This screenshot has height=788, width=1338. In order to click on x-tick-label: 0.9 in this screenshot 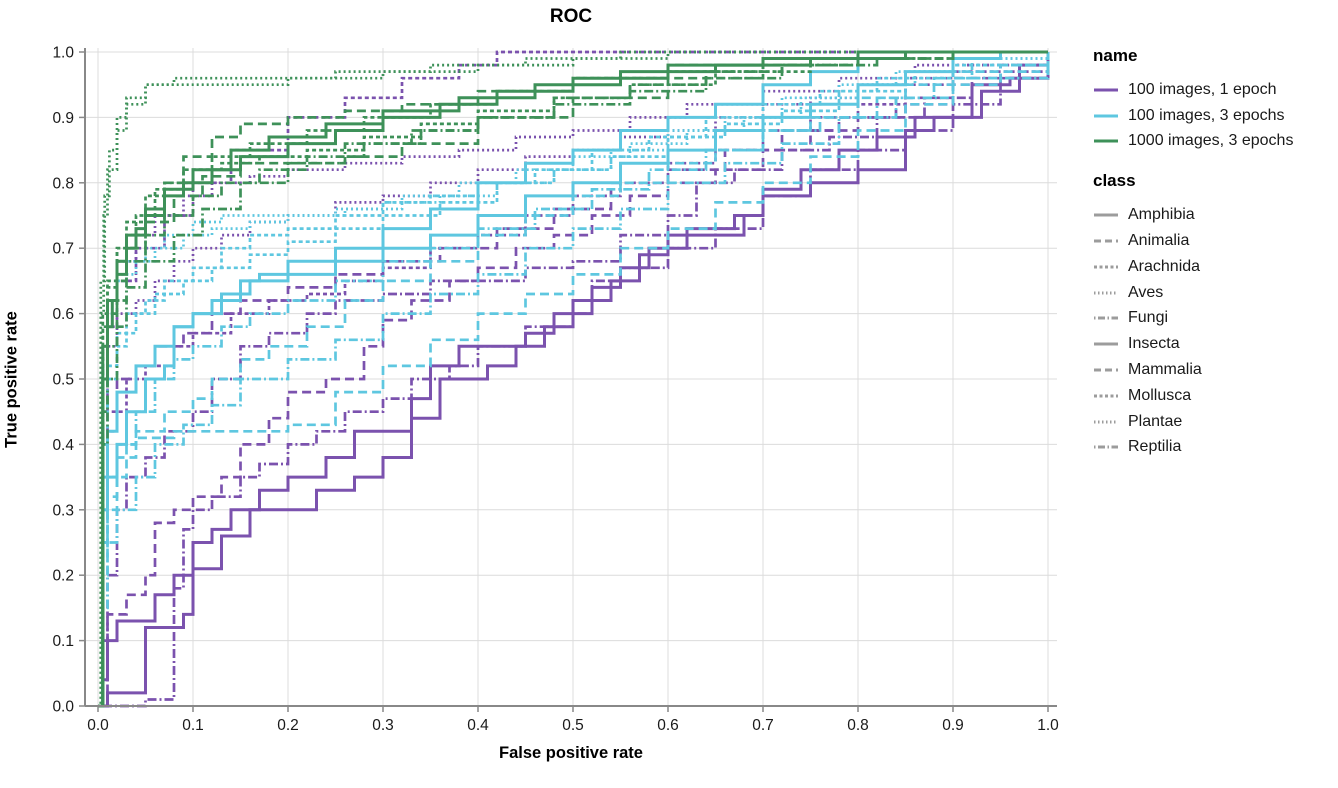, I will do `click(953, 725)`.